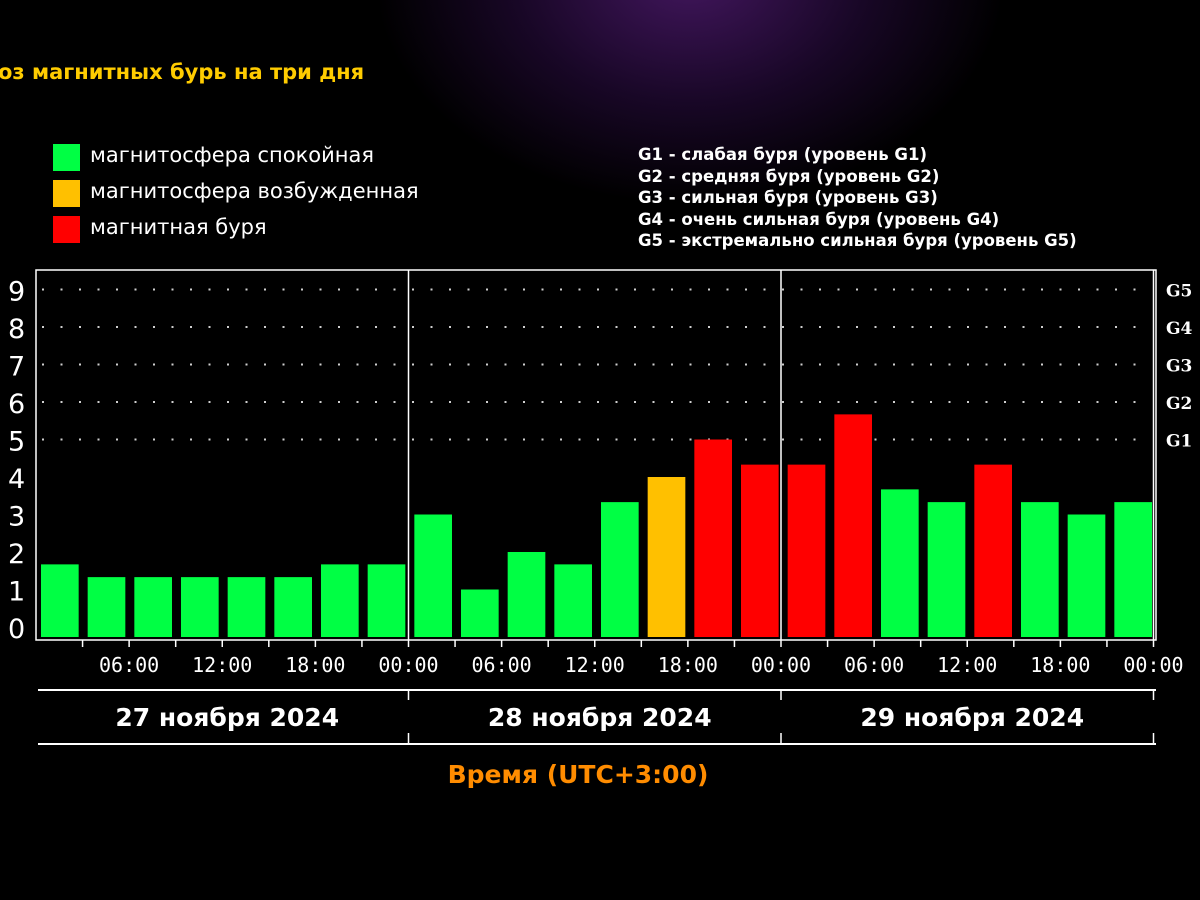 The height and width of the screenshot is (900, 1200). What do you see at coordinates (16, 629) in the screenshot?
I see `y-tick-label: 0` at bounding box center [16, 629].